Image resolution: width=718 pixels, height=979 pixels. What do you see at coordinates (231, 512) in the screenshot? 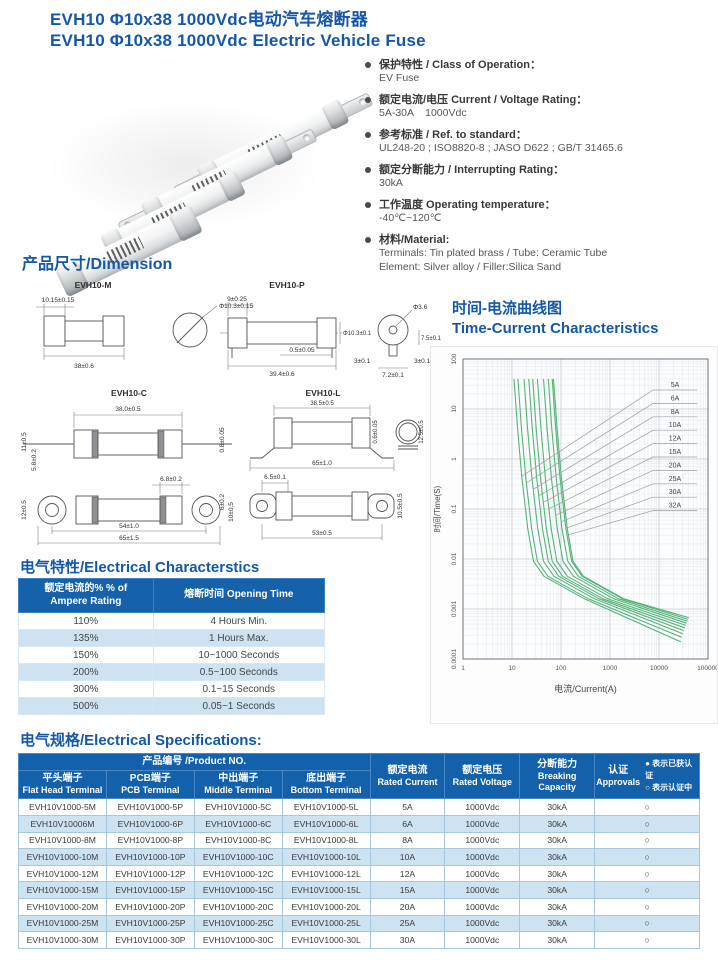
I see `svg-text: 10±0.5` at bounding box center [231, 512].